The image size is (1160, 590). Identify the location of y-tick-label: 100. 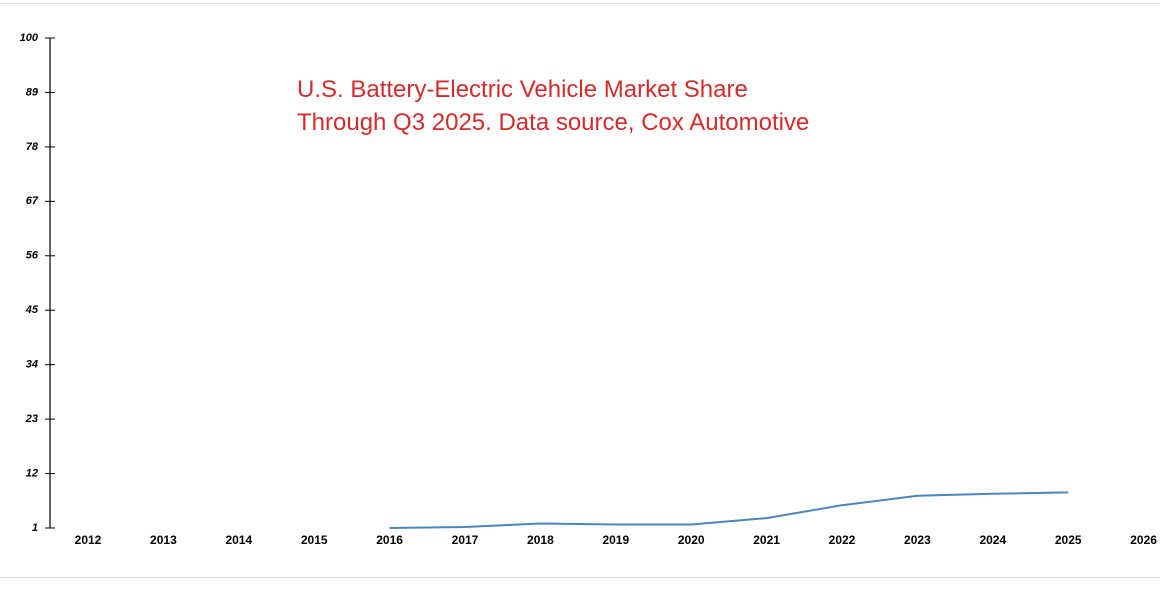
(29, 38).